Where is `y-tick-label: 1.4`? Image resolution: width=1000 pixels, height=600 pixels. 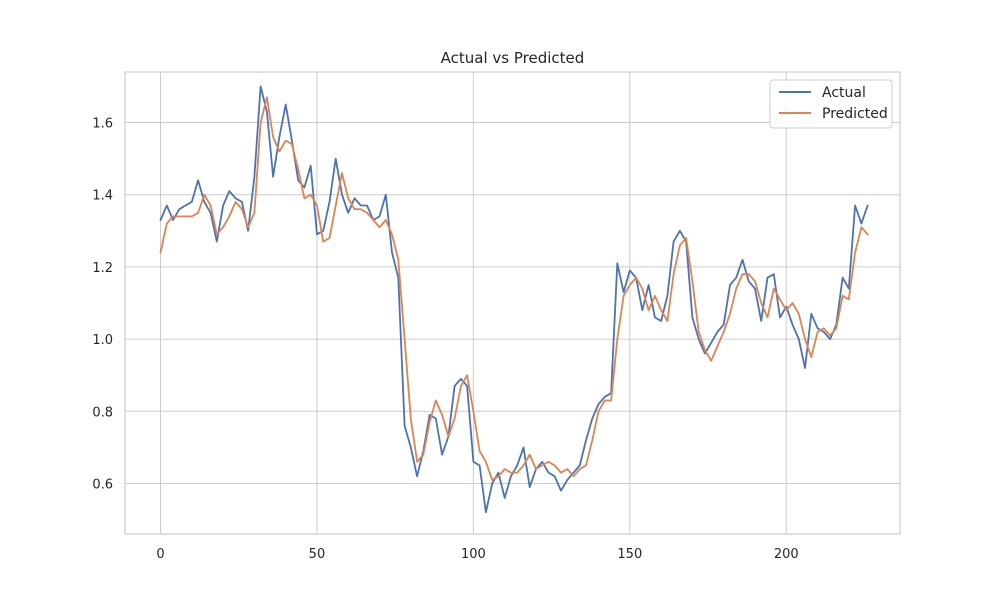
y-tick-label: 1.4 is located at coordinates (102, 196).